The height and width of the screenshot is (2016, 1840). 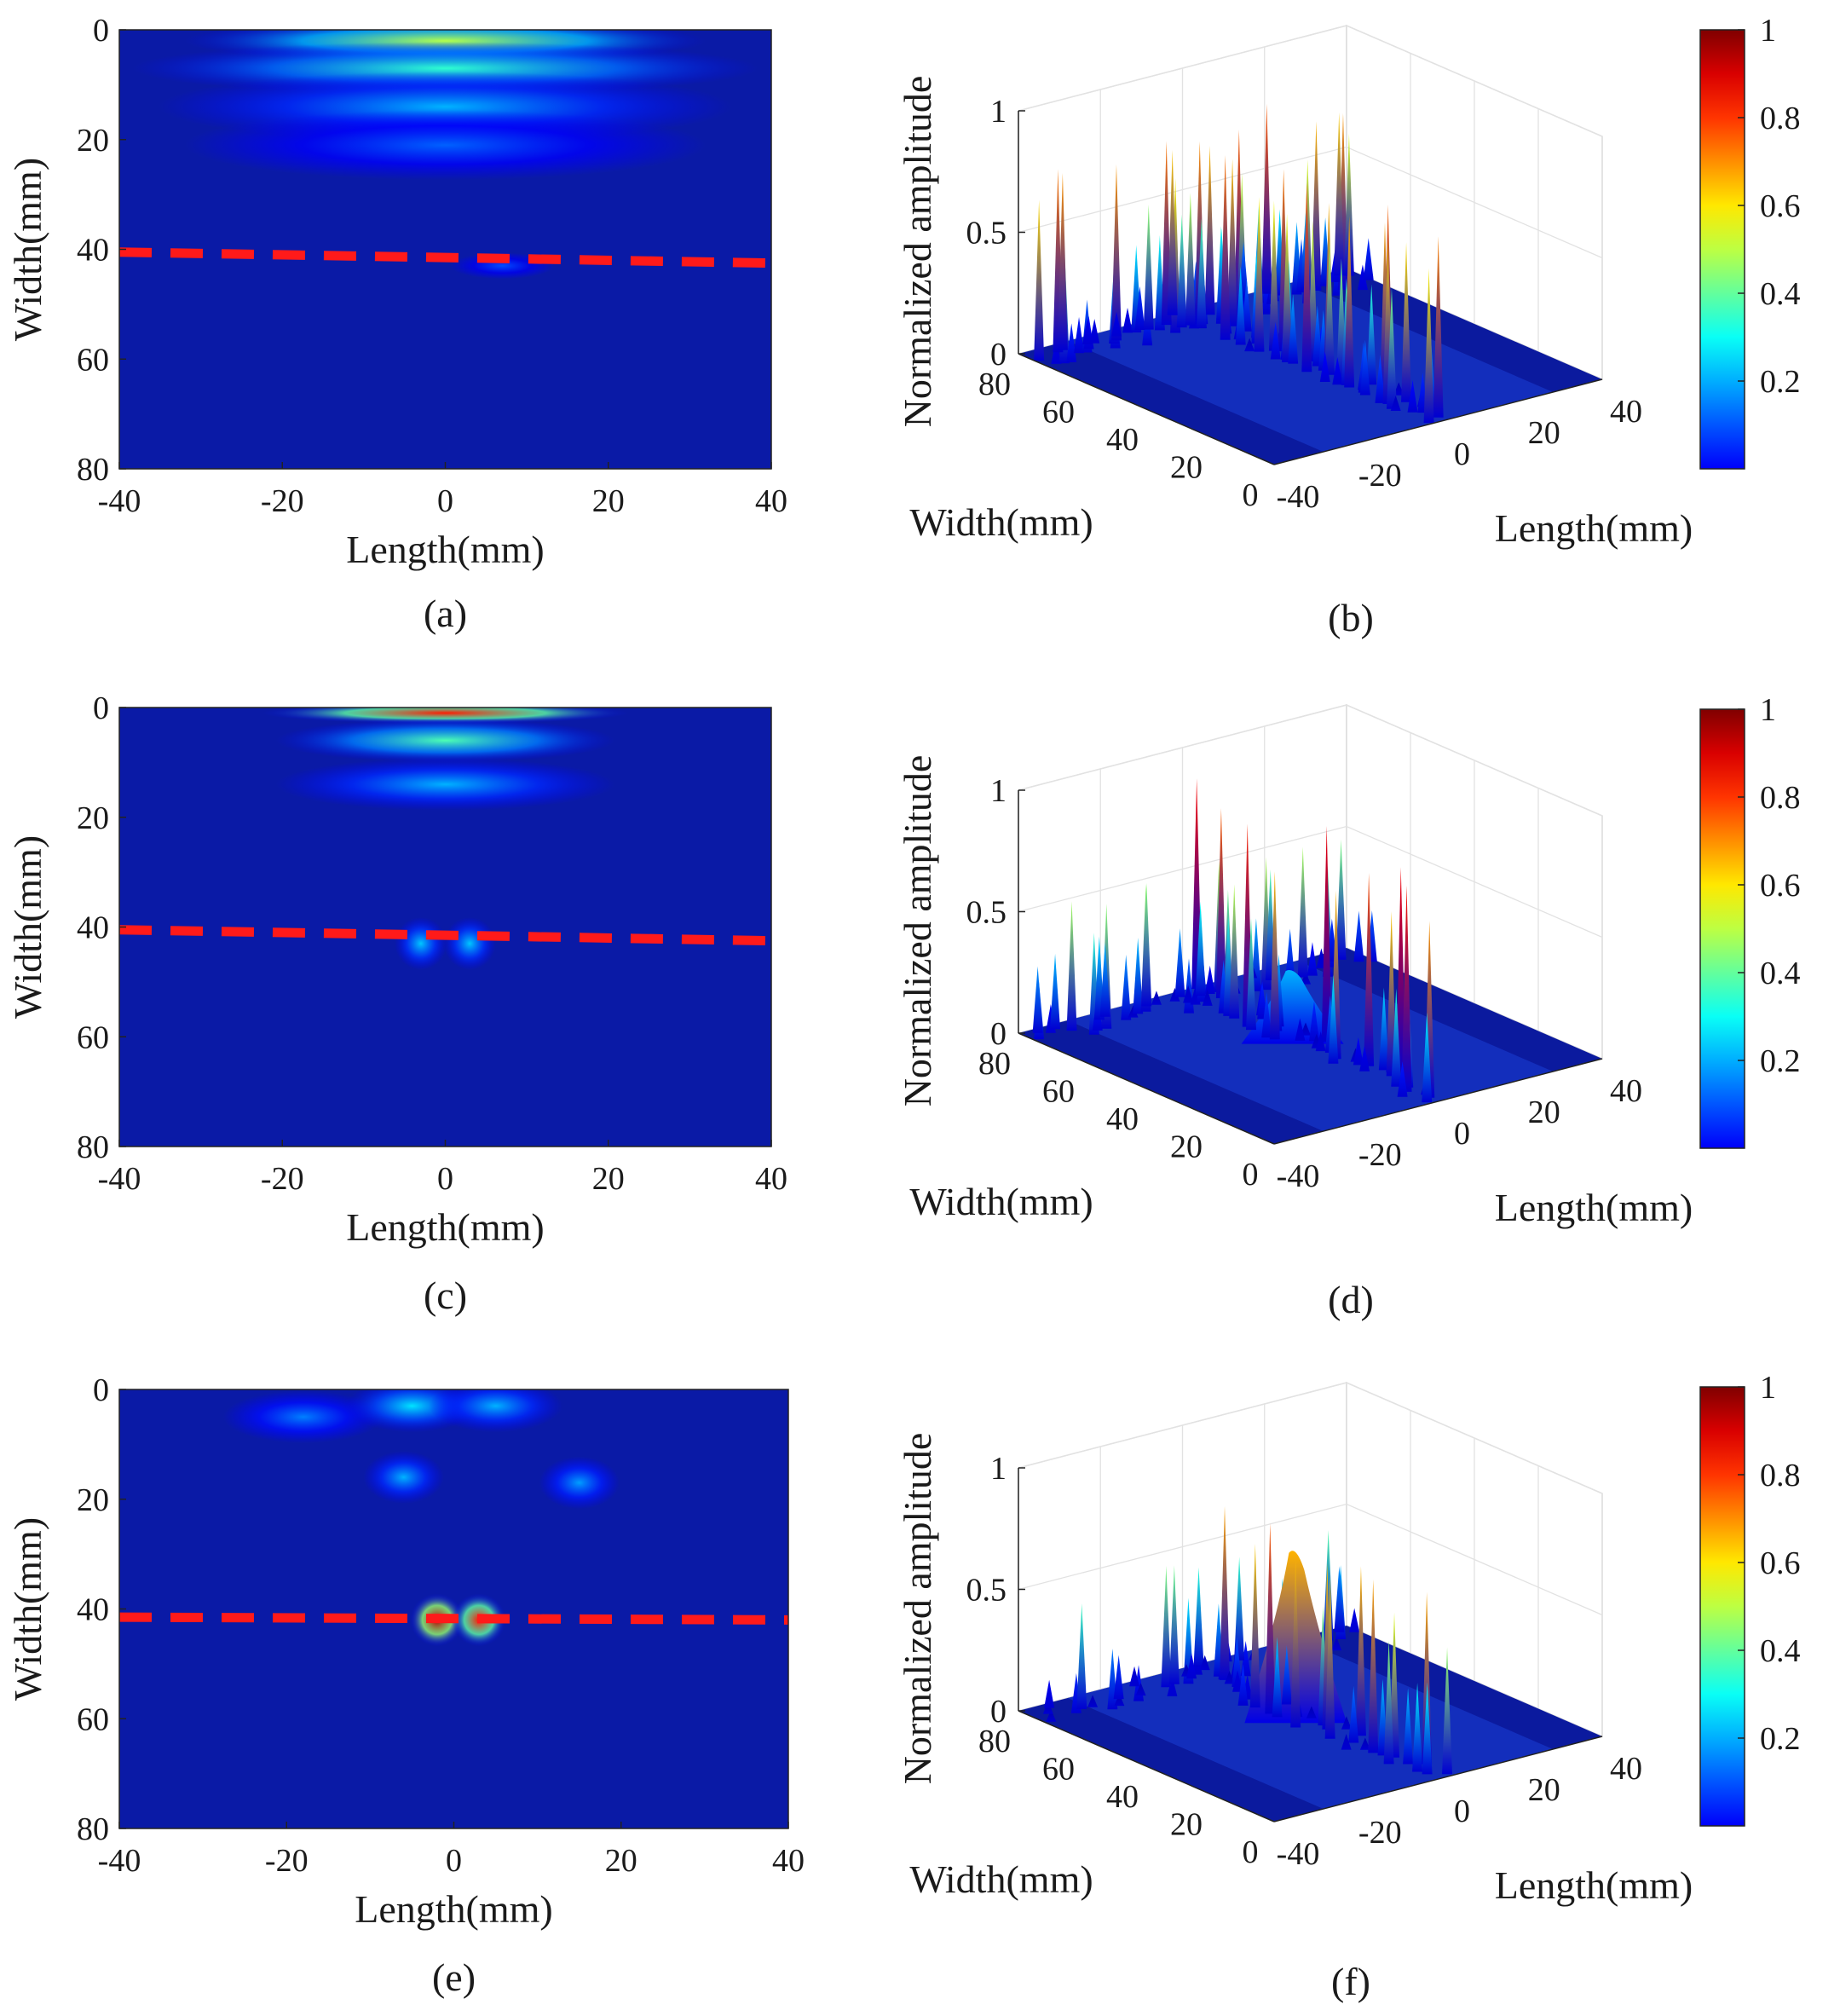 I want to click on z-tick-label: 1, so click(x=998, y=791).